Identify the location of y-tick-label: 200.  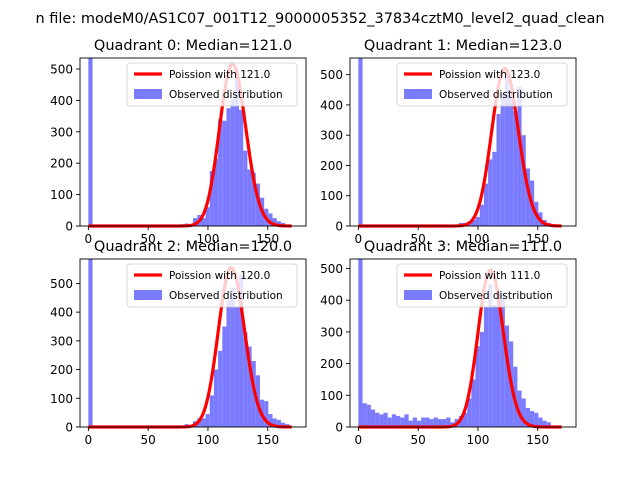
(331, 364).